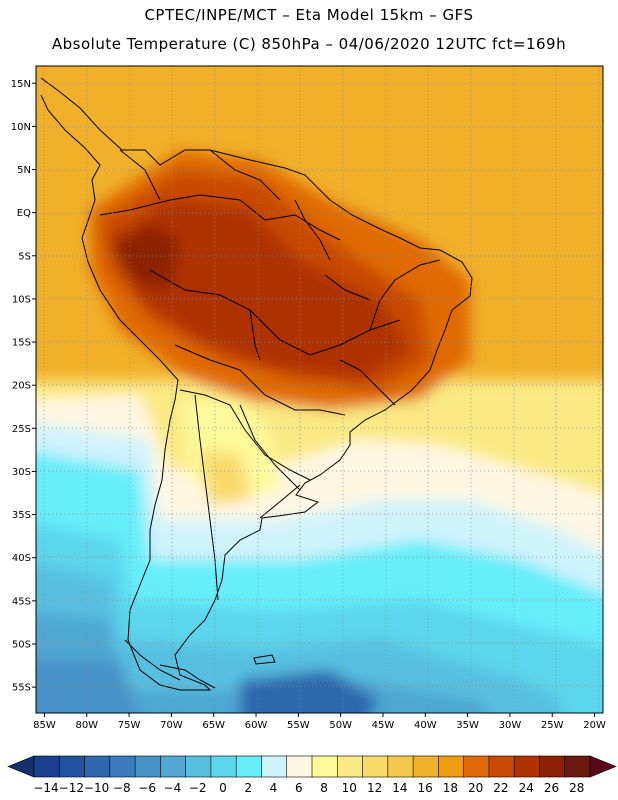  What do you see at coordinates (424, 788) in the screenshot?
I see `colorbar-label: 16` at bounding box center [424, 788].